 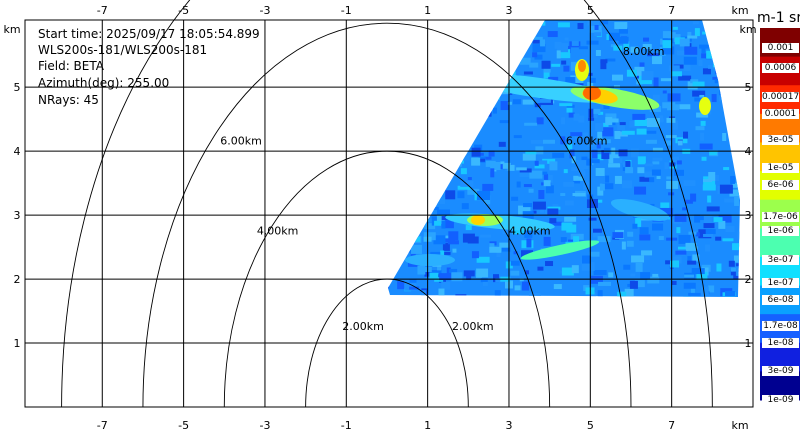 I want to click on azimuth-label: Azimuth(deg): 255.00, so click(x=104, y=83).